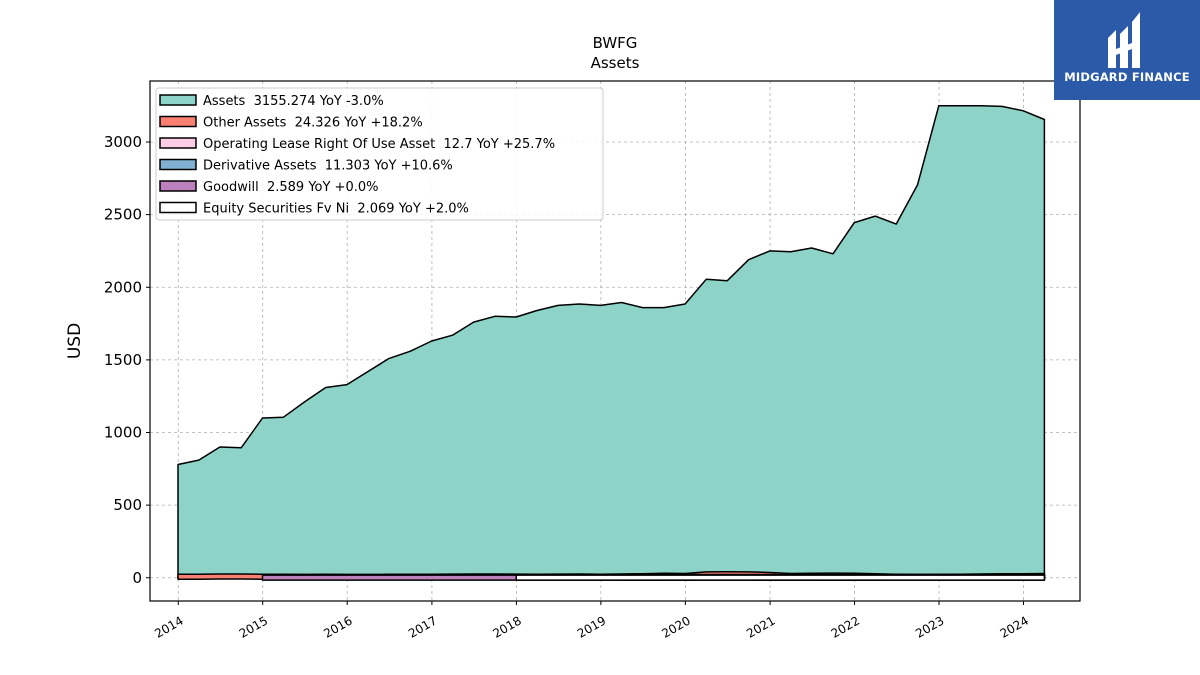 The height and width of the screenshot is (675, 1200). Describe the element at coordinates (845, 626) in the screenshot. I see `x-tick-label: 2022` at that location.